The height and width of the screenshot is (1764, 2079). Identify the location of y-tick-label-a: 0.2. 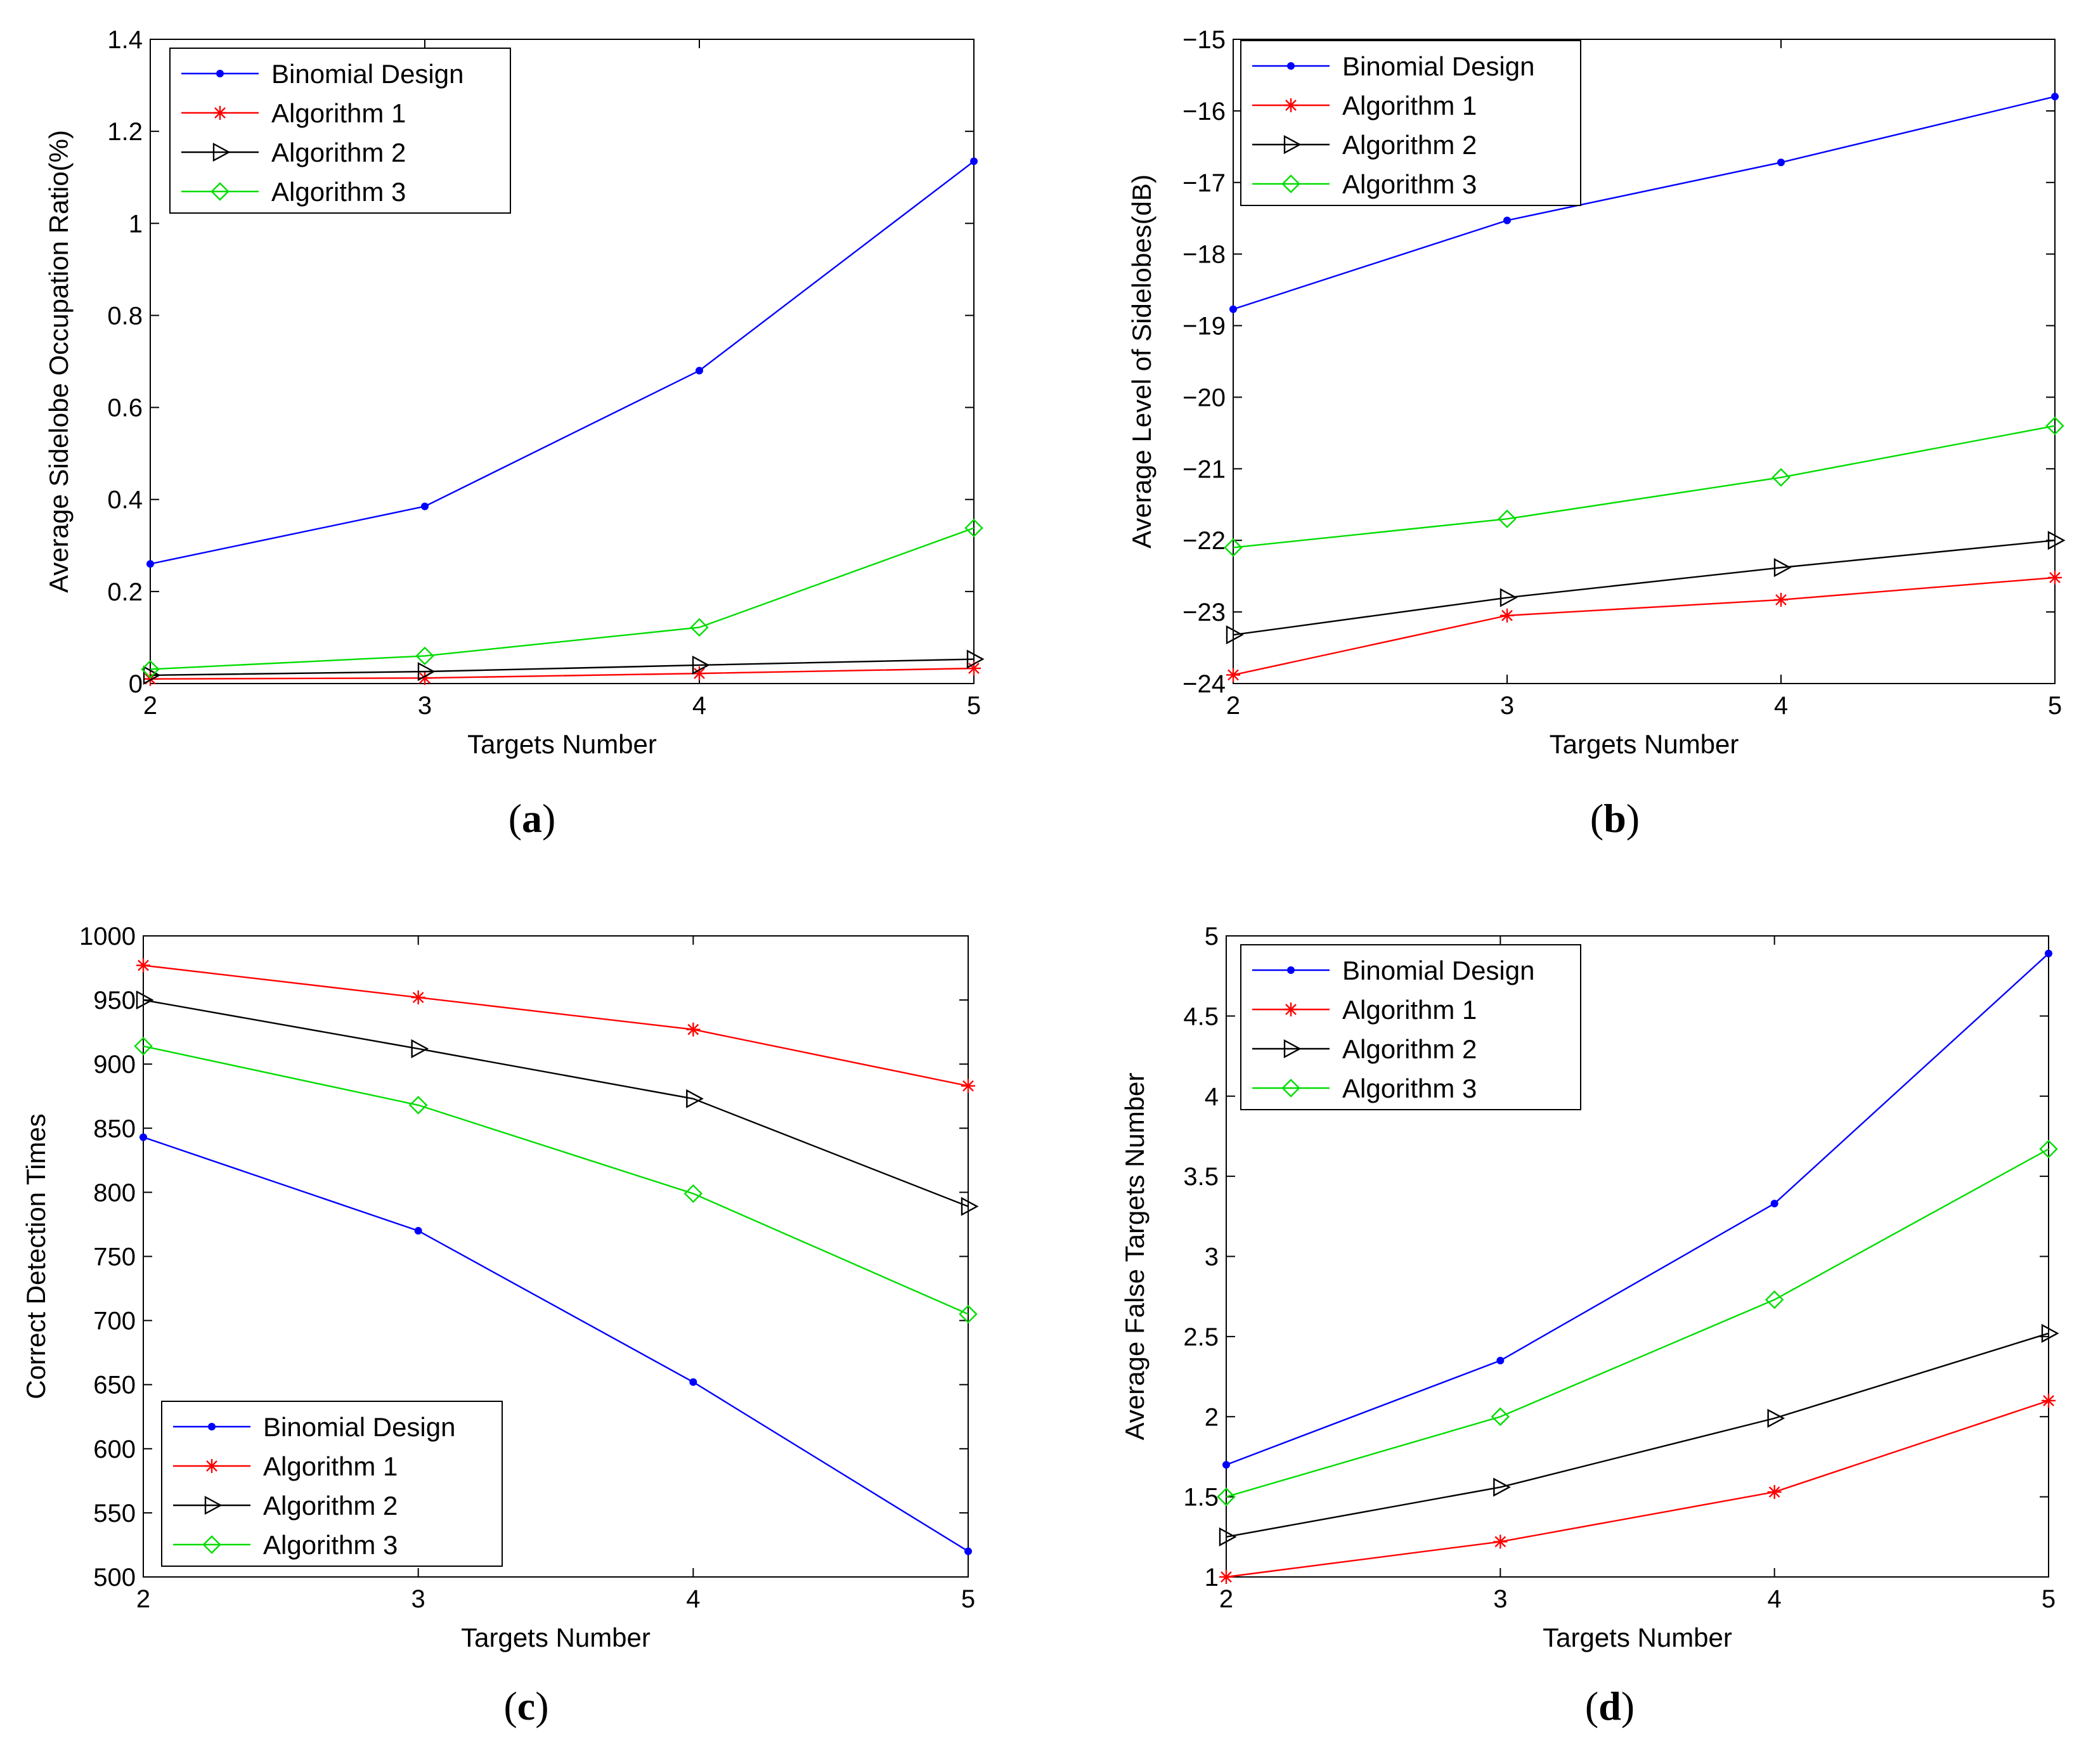
(125, 592).